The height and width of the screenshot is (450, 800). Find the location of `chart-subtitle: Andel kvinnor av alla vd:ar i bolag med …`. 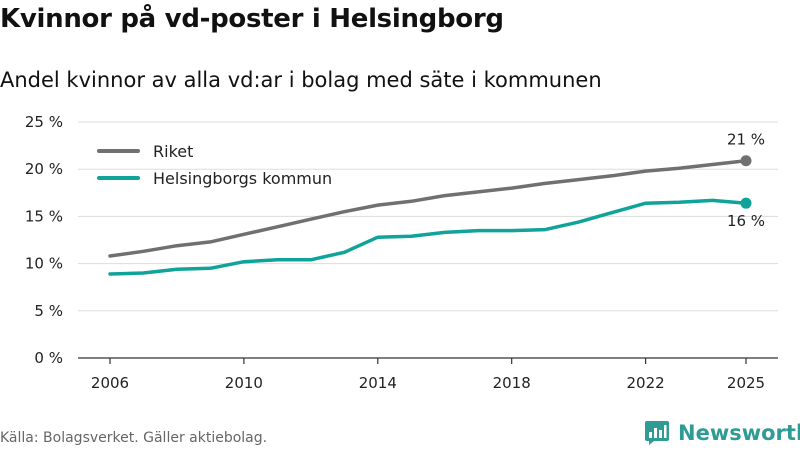

chart-subtitle: Andel kvinnor av alla vd:ar i bolag med … is located at coordinates (301, 80).